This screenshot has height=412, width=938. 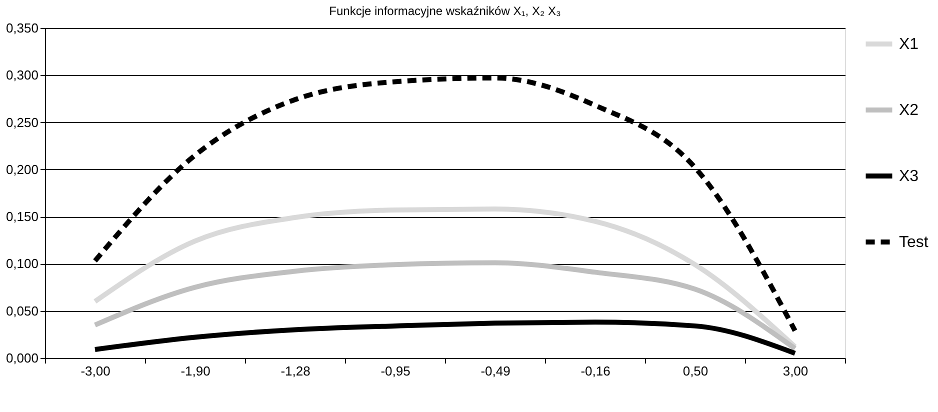 I want to click on y-tick-label: 0,200, so click(x=22, y=169).